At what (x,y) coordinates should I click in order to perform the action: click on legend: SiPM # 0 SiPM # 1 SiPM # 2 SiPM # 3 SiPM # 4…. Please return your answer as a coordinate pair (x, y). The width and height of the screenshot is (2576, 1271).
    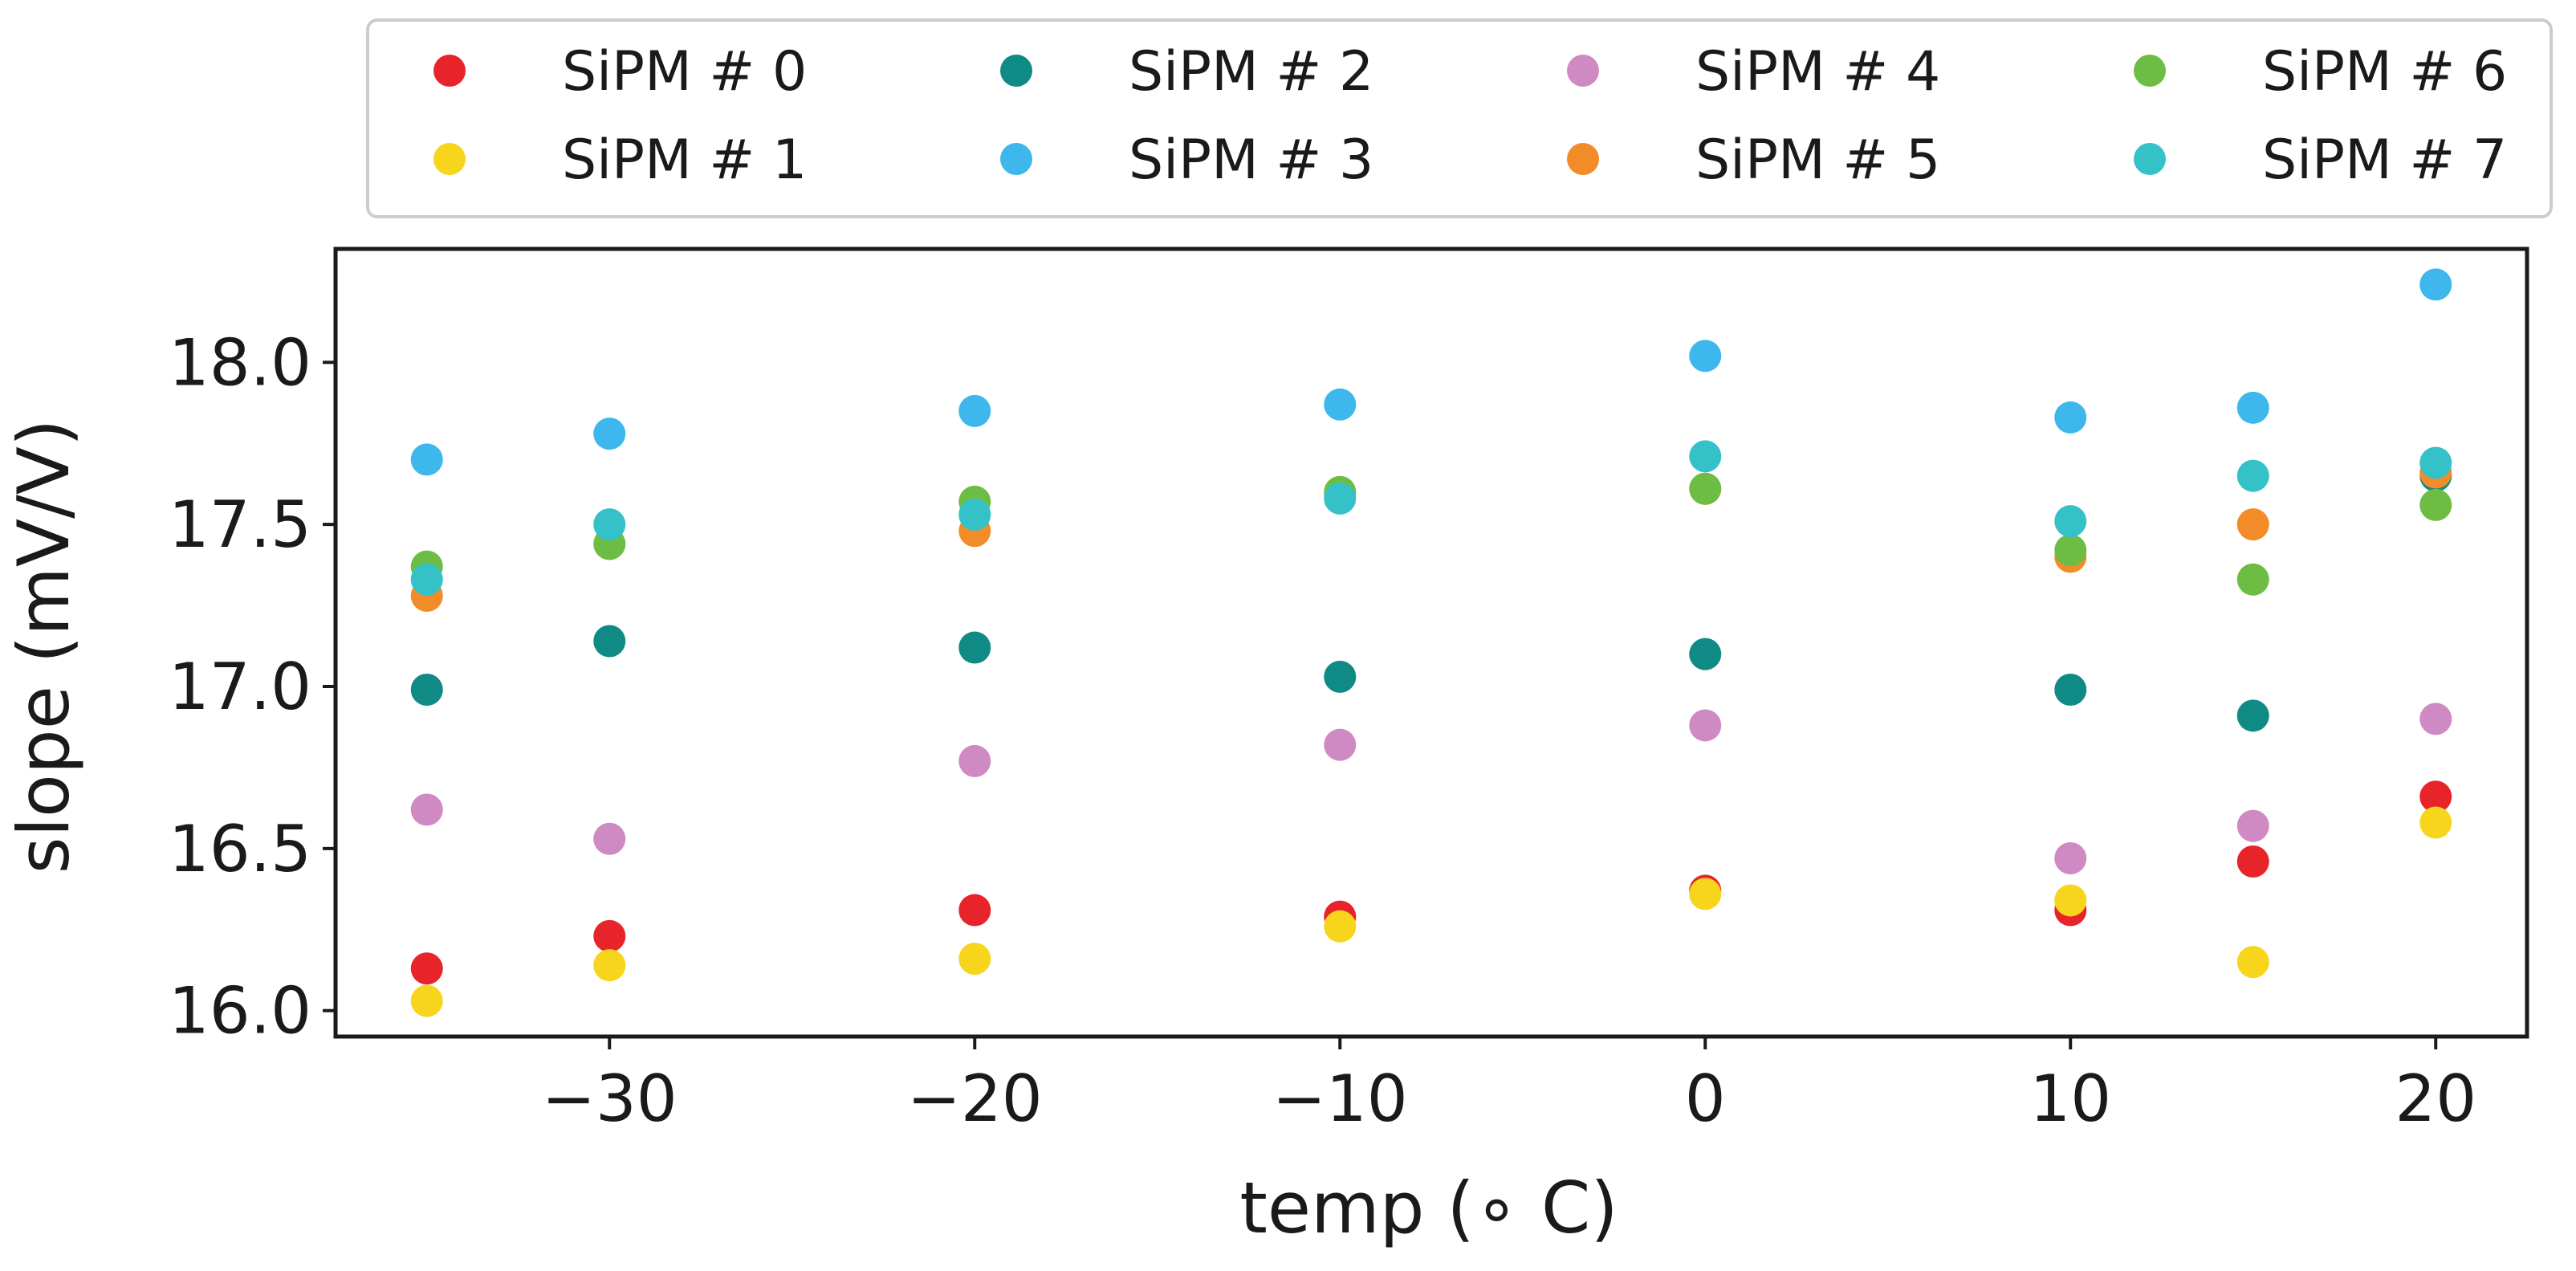
    Looking at the image, I should click on (1459, 118).